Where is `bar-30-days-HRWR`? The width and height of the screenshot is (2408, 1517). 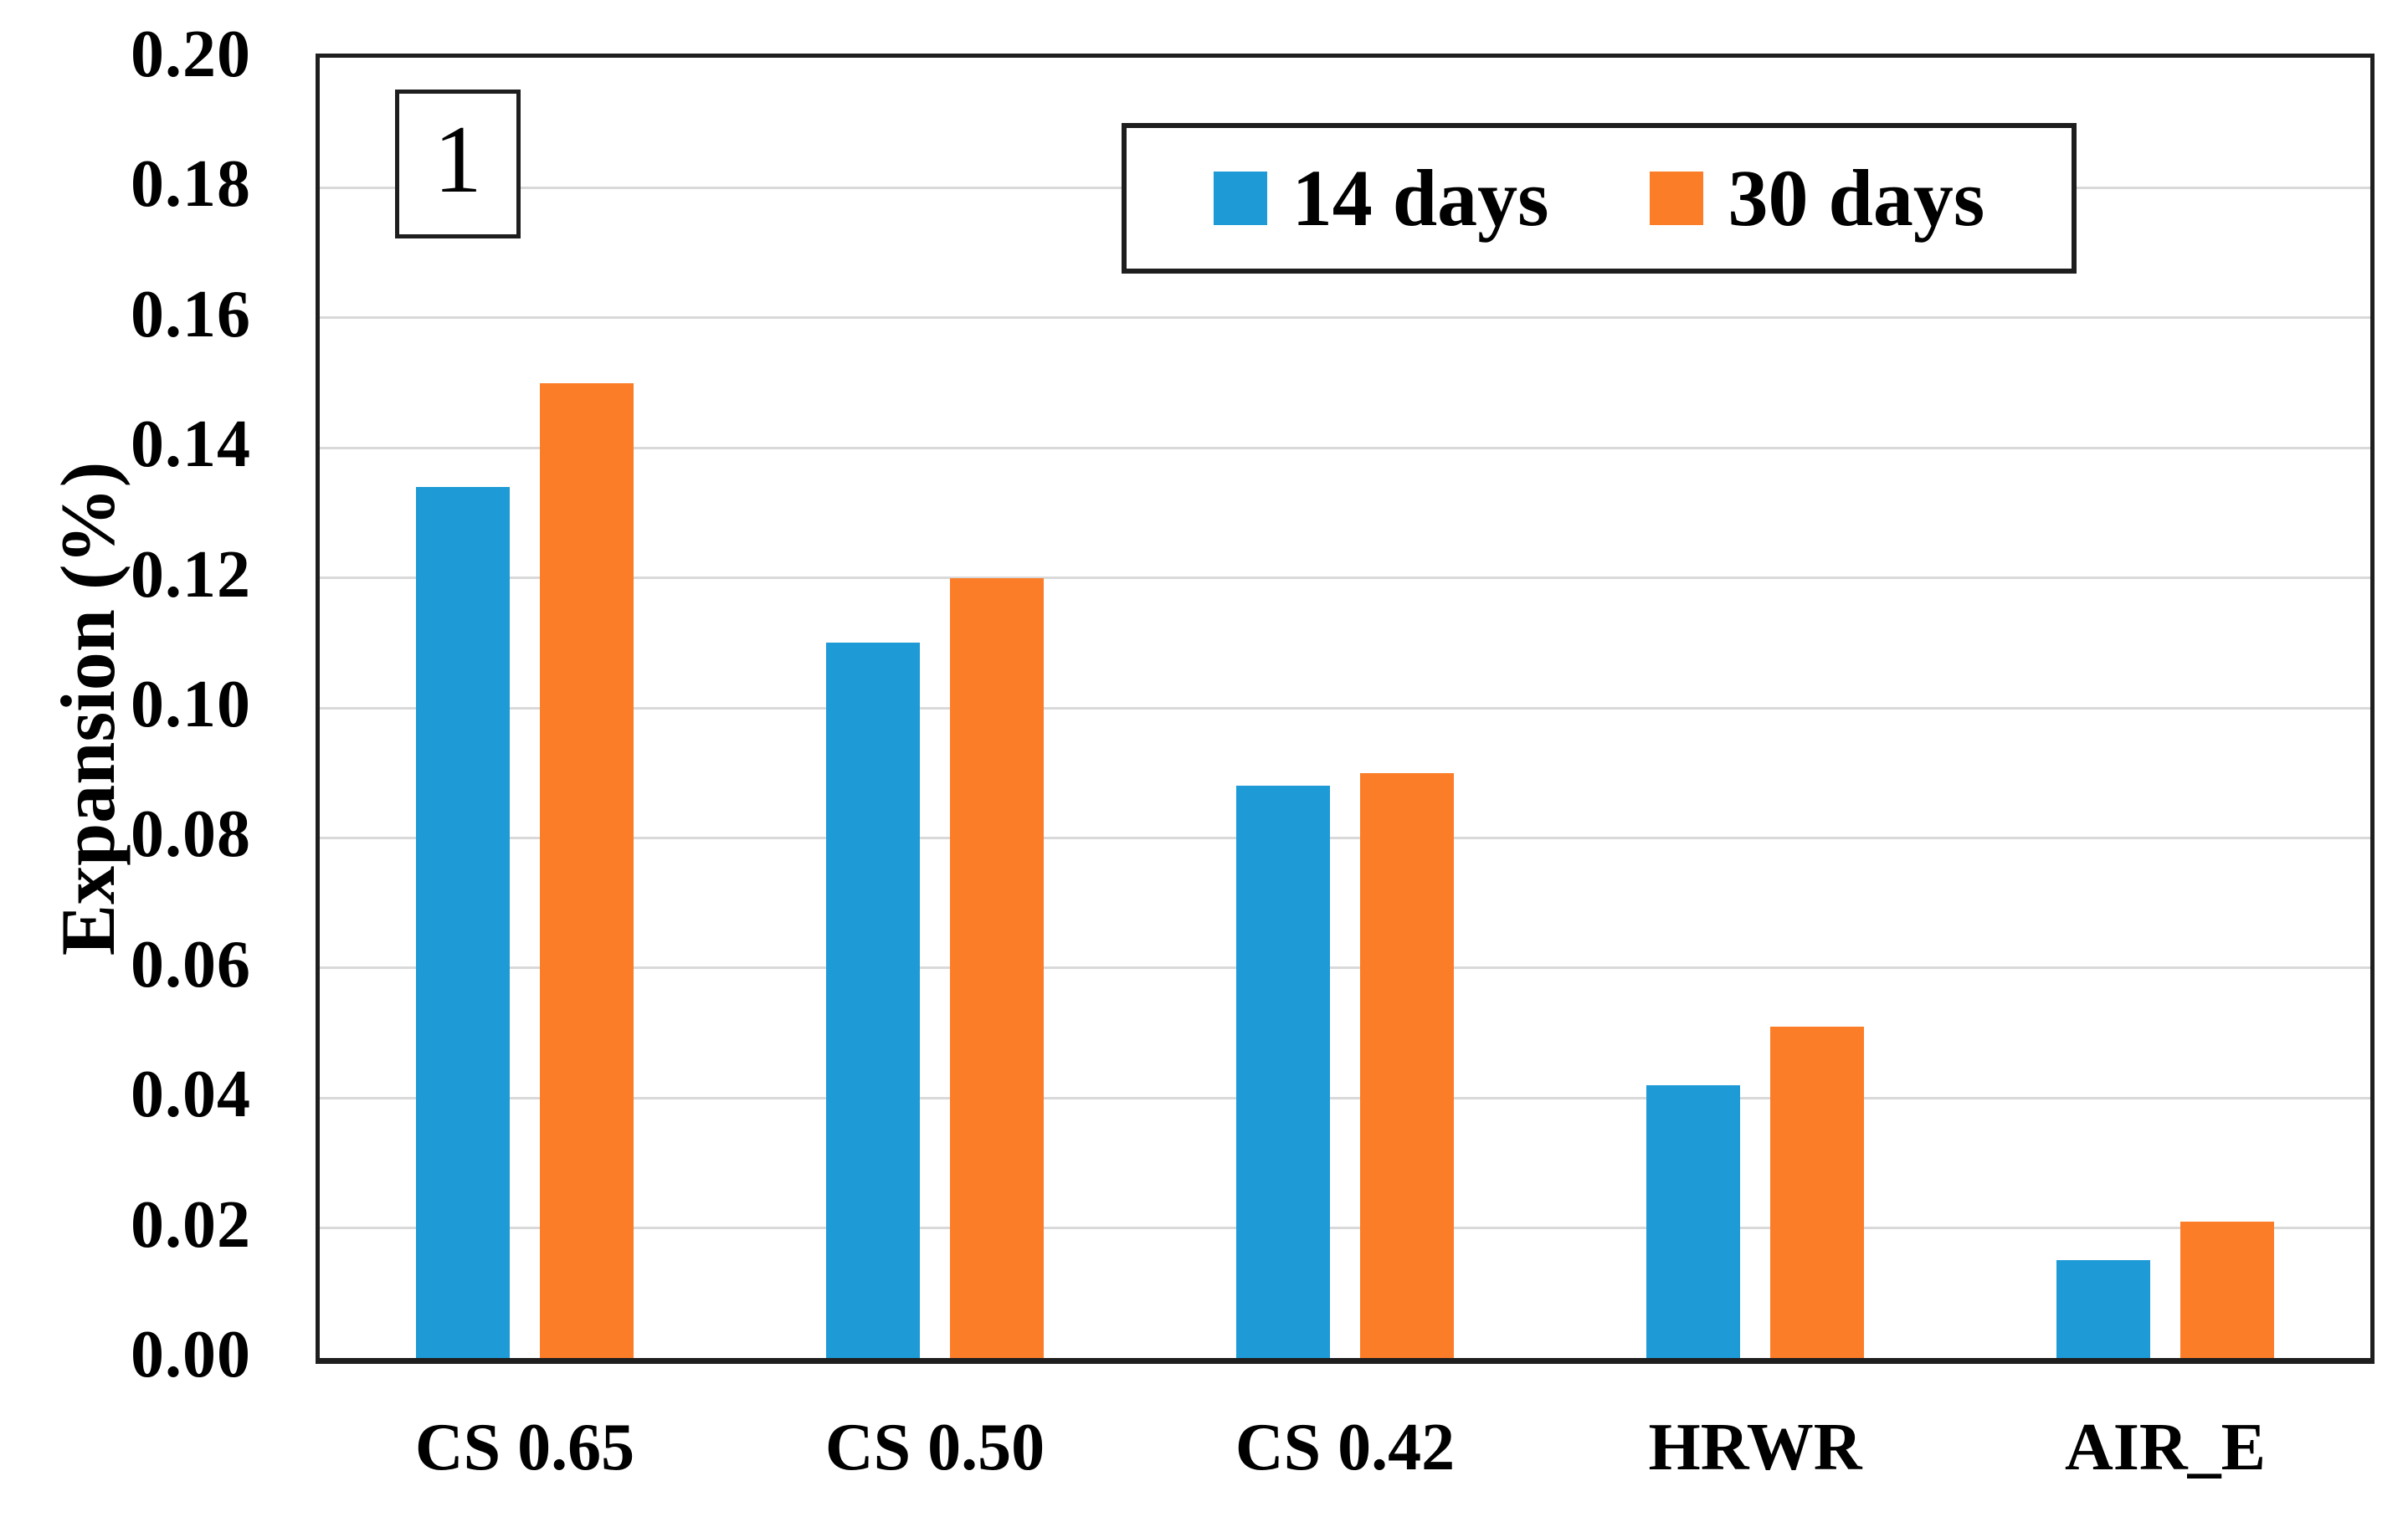 bar-30-days-HRWR is located at coordinates (1817, 1192).